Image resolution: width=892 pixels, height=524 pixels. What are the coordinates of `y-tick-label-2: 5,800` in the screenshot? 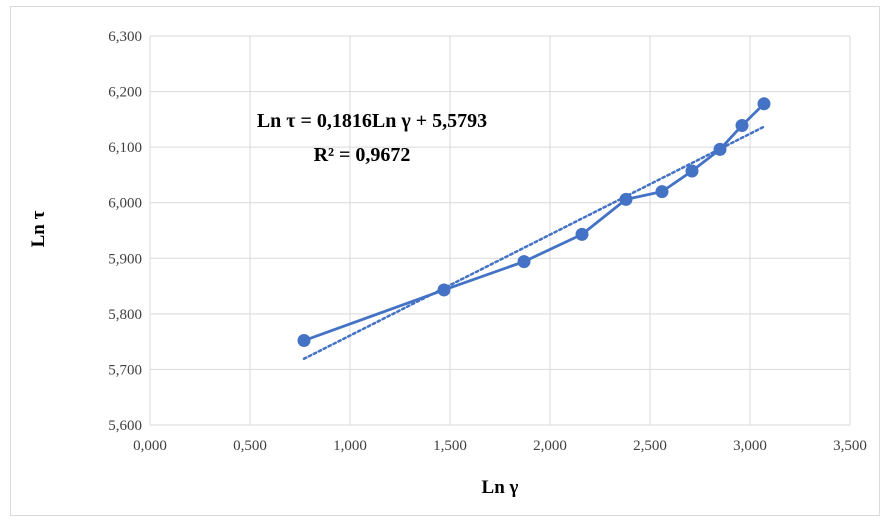 It's located at (125, 315).